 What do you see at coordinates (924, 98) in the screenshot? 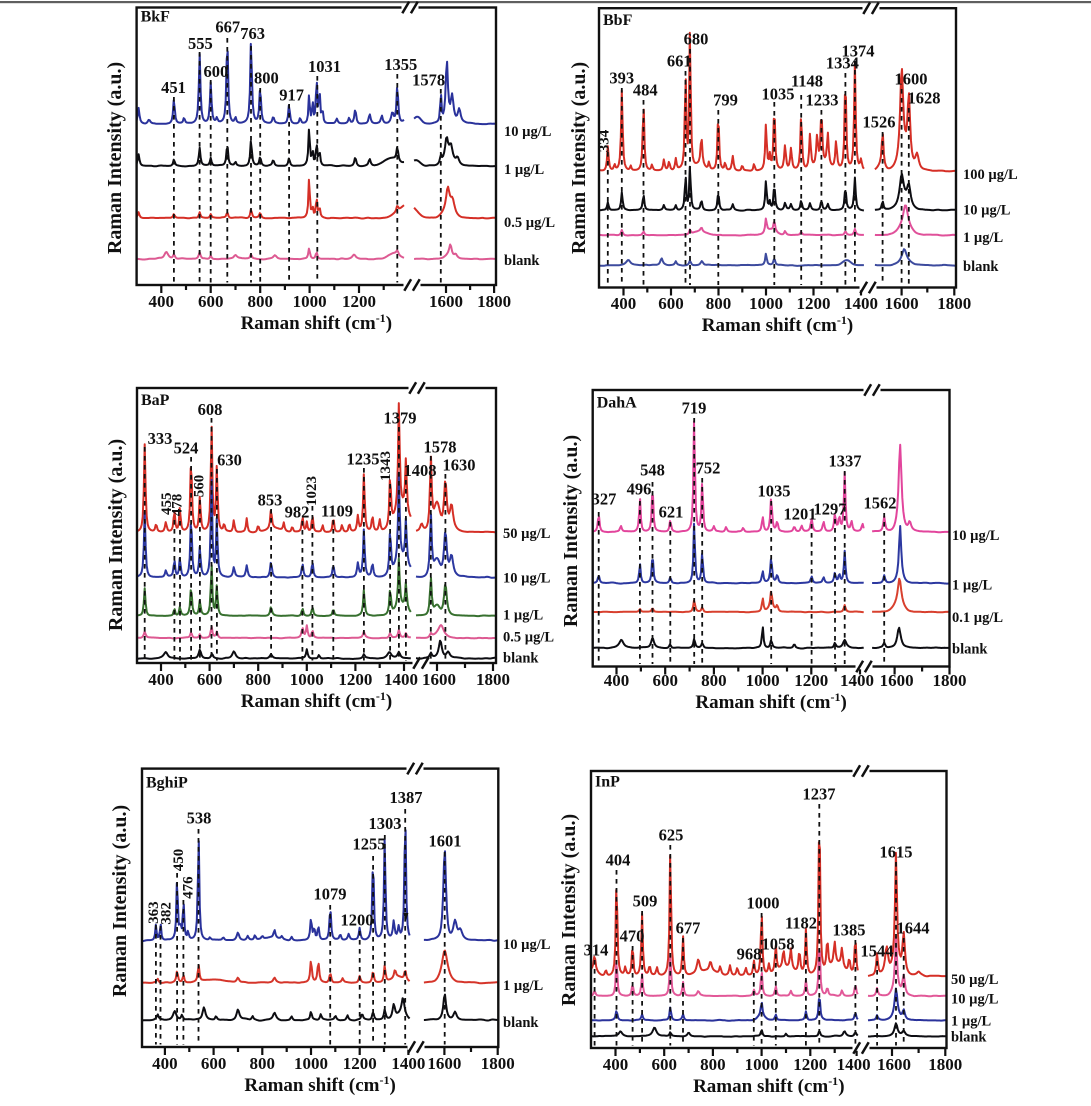
I see `svg-text: 1628` at bounding box center [924, 98].